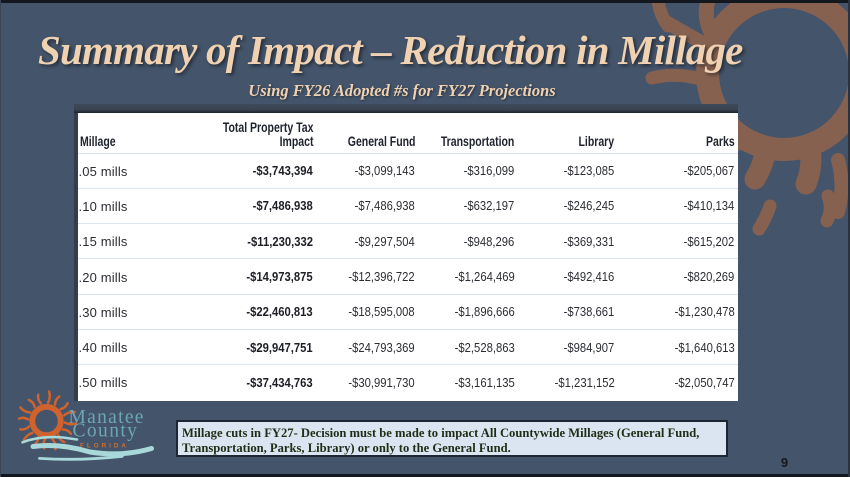 The height and width of the screenshot is (477, 850). What do you see at coordinates (104, 446) in the screenshot?
I see `svg-text: FLORIDA` at bounding box center [104, 446].